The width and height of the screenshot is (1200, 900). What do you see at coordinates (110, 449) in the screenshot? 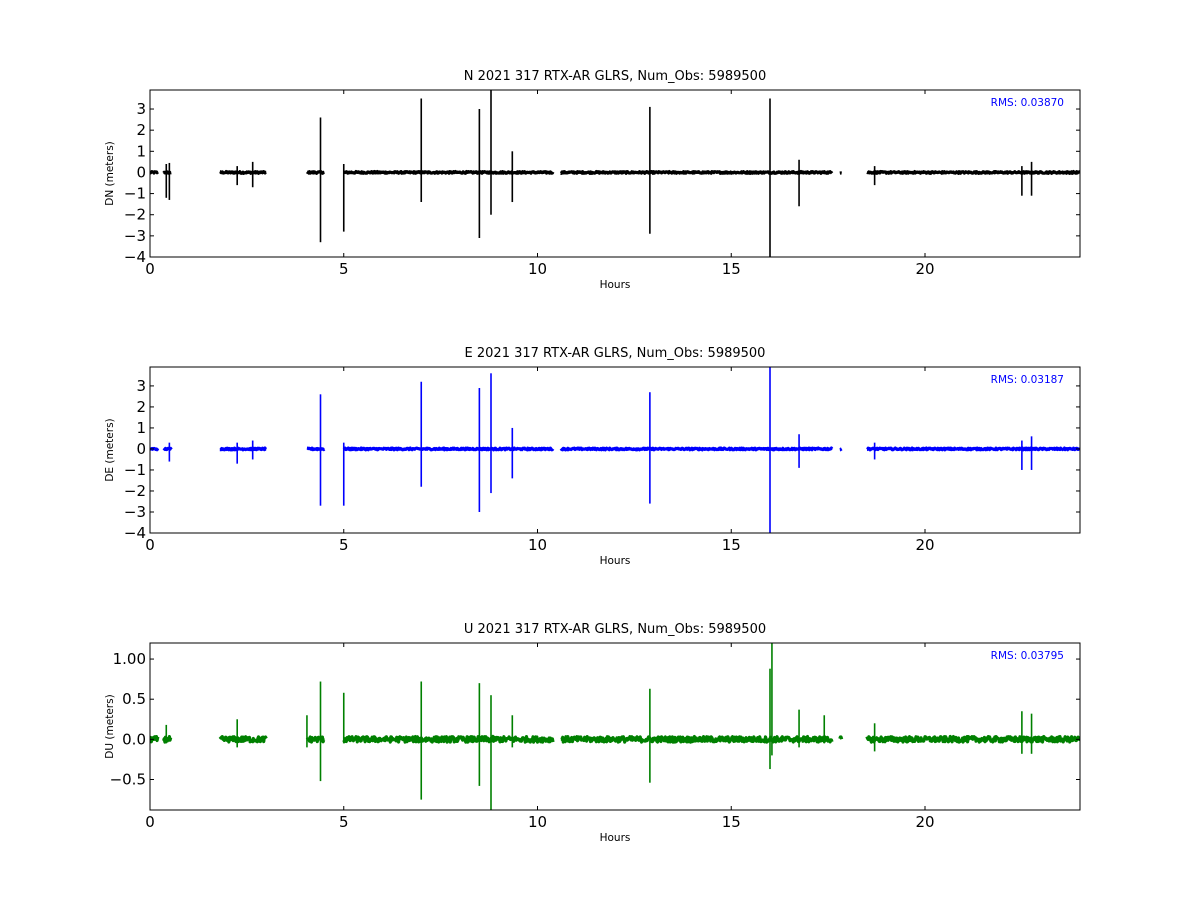
I see `y-axis-label: DE (meters)` at bounding box center [110, 449].